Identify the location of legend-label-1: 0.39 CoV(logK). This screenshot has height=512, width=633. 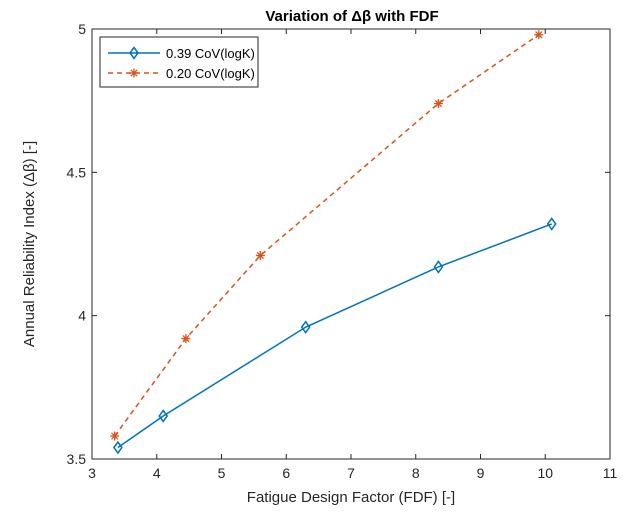
(210, 53).